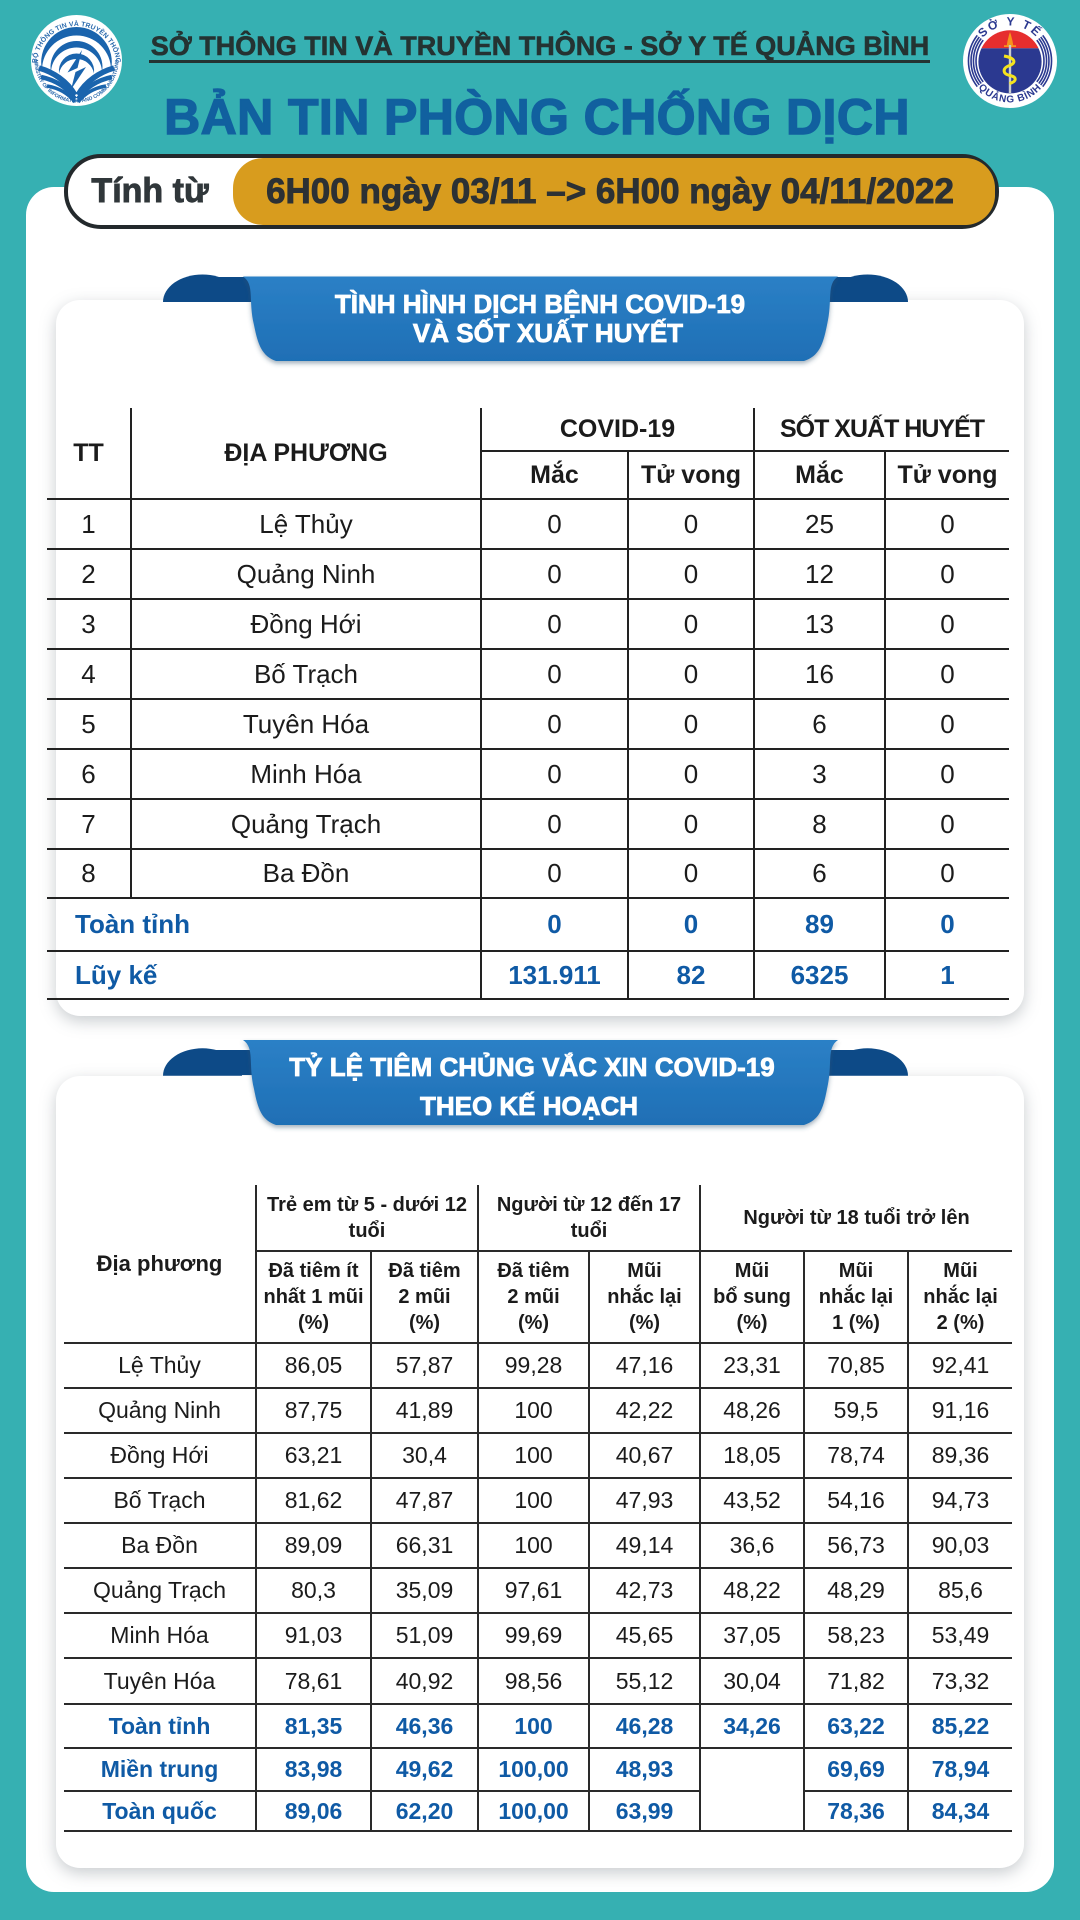 Image resolution: width=1080 pixels, height=1920 pixels. I want to click on svg-text: TÌNH HÌNH DỊCH BỆNH COVID-19, so click(540, 304).